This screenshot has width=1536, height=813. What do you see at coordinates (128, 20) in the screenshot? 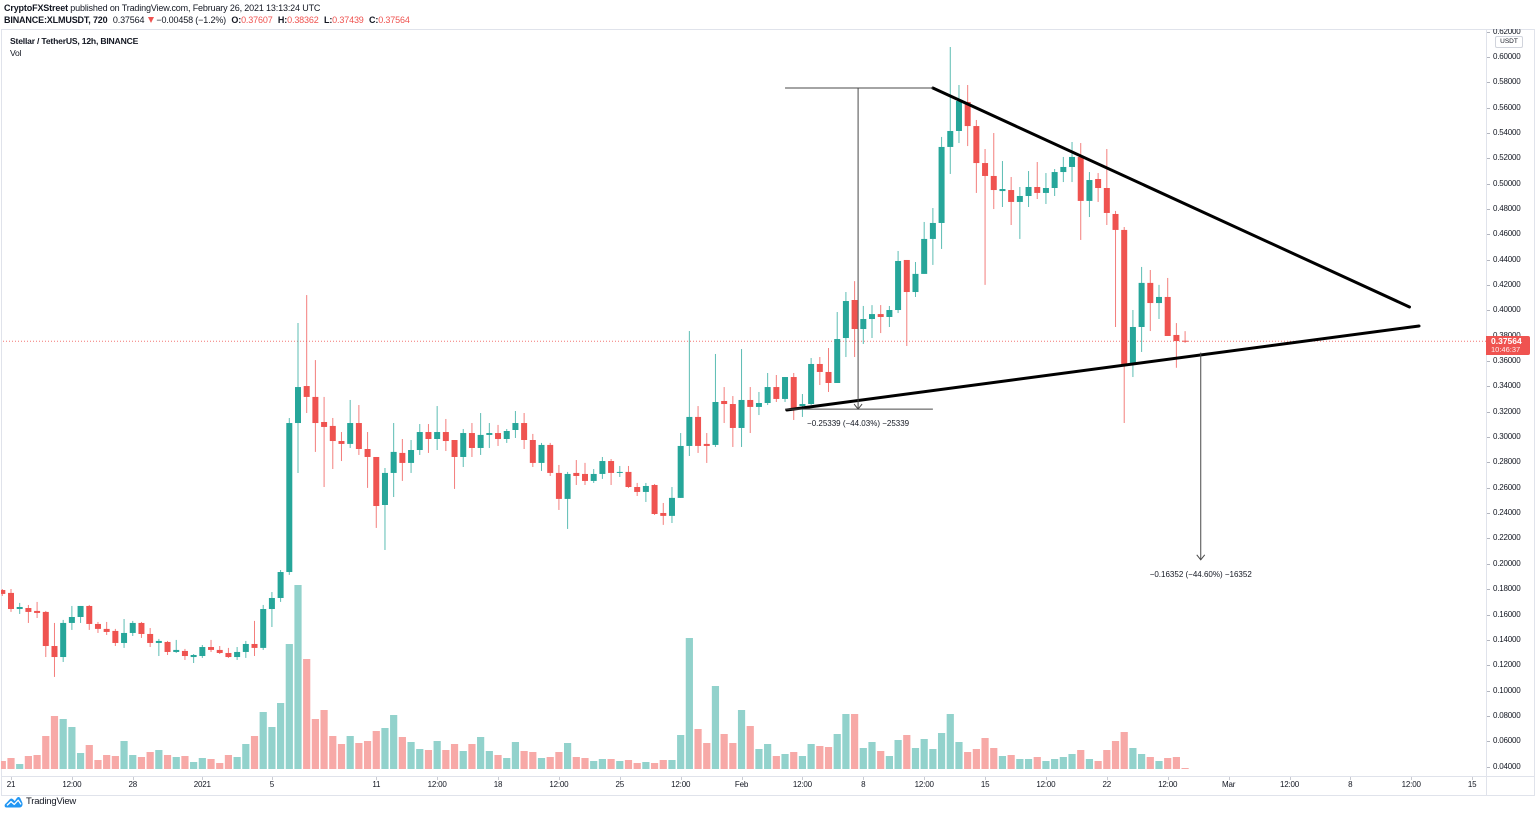
I see `last-price: 0.37564` at bounding box center [128, 20].